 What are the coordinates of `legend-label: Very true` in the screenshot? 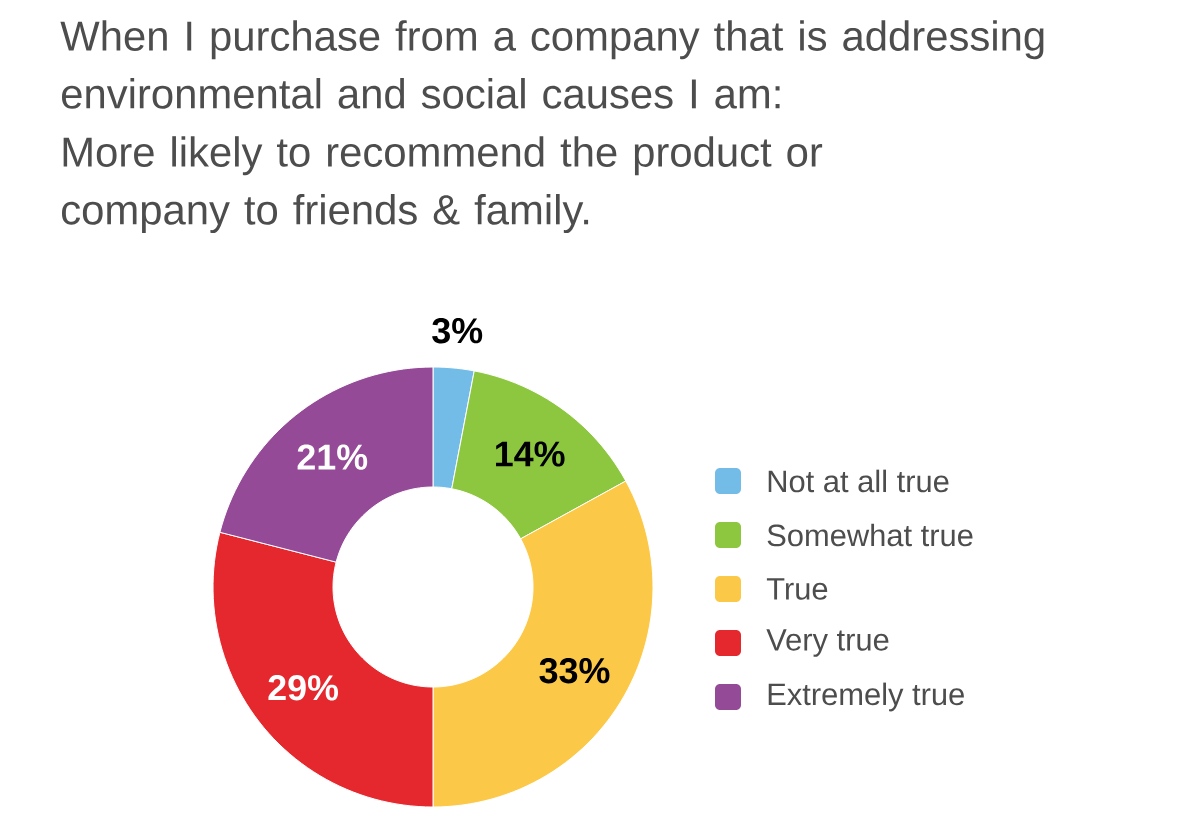 It's located at (827, 643).